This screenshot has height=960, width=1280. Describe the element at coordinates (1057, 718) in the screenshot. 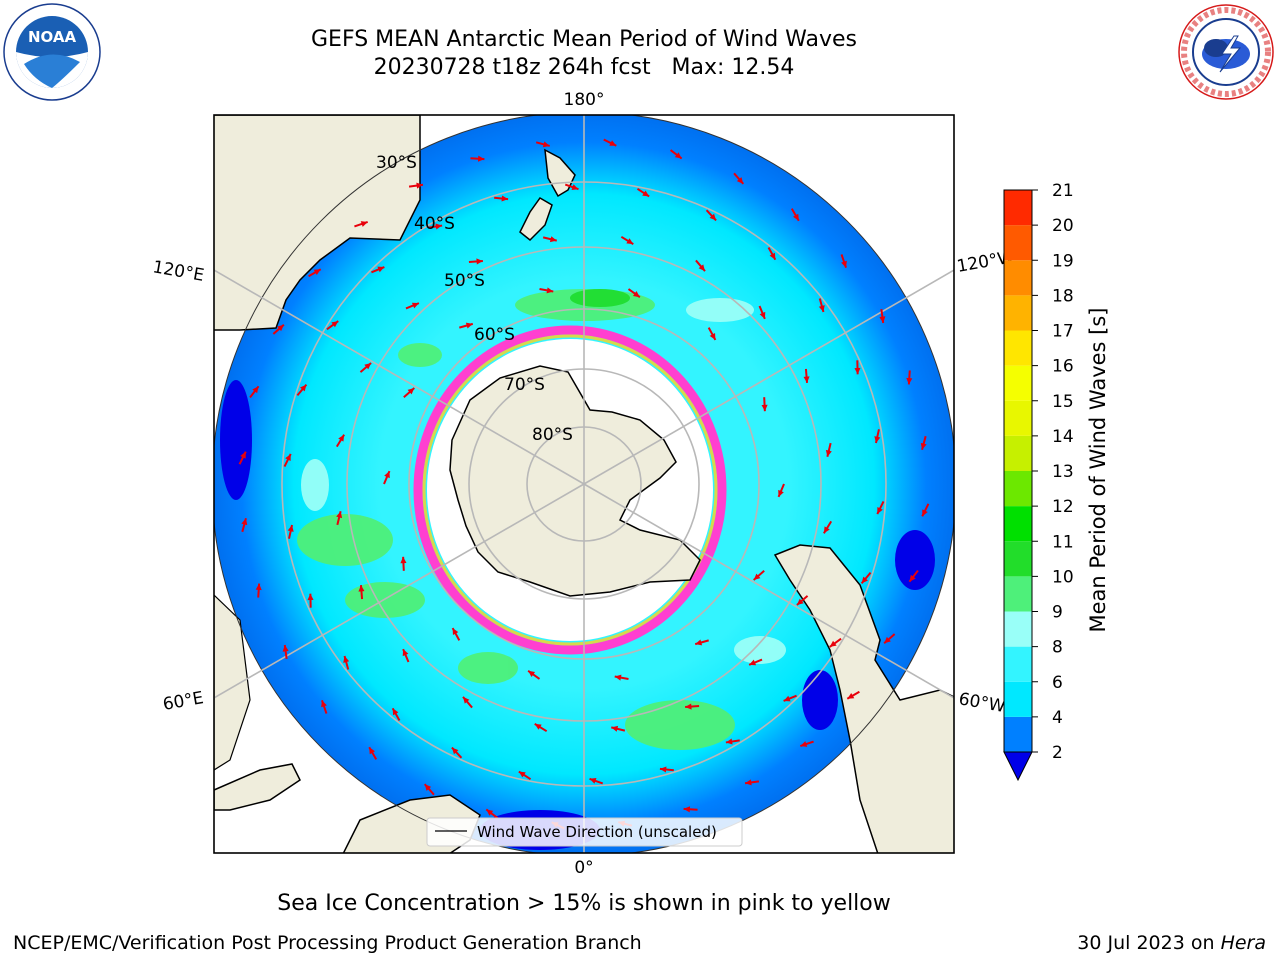

I see `colorbar-tick-label: 4` at that location.